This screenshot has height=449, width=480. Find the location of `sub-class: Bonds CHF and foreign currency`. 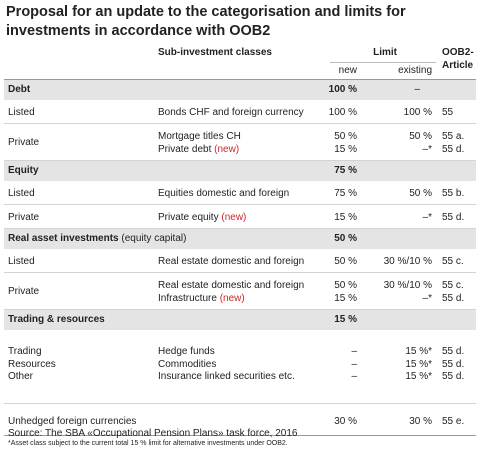

sub-class: Bonds CHF and foreign currency is located at coordinates (231, 112).